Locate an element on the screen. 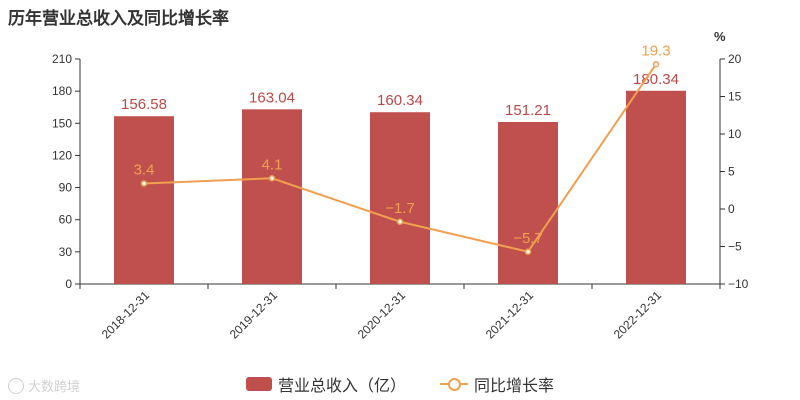  revenue-bar-value-label: 151.21 is located at coordinates (528, 110).